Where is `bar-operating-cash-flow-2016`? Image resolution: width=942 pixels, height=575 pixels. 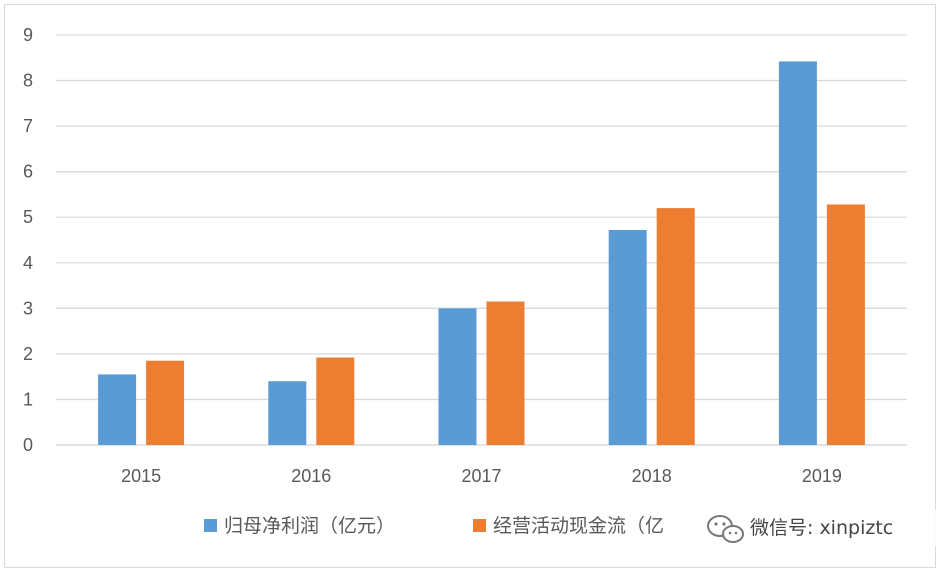
bar-operating-cash-flow-2016 is located at coordinates (335, 401).